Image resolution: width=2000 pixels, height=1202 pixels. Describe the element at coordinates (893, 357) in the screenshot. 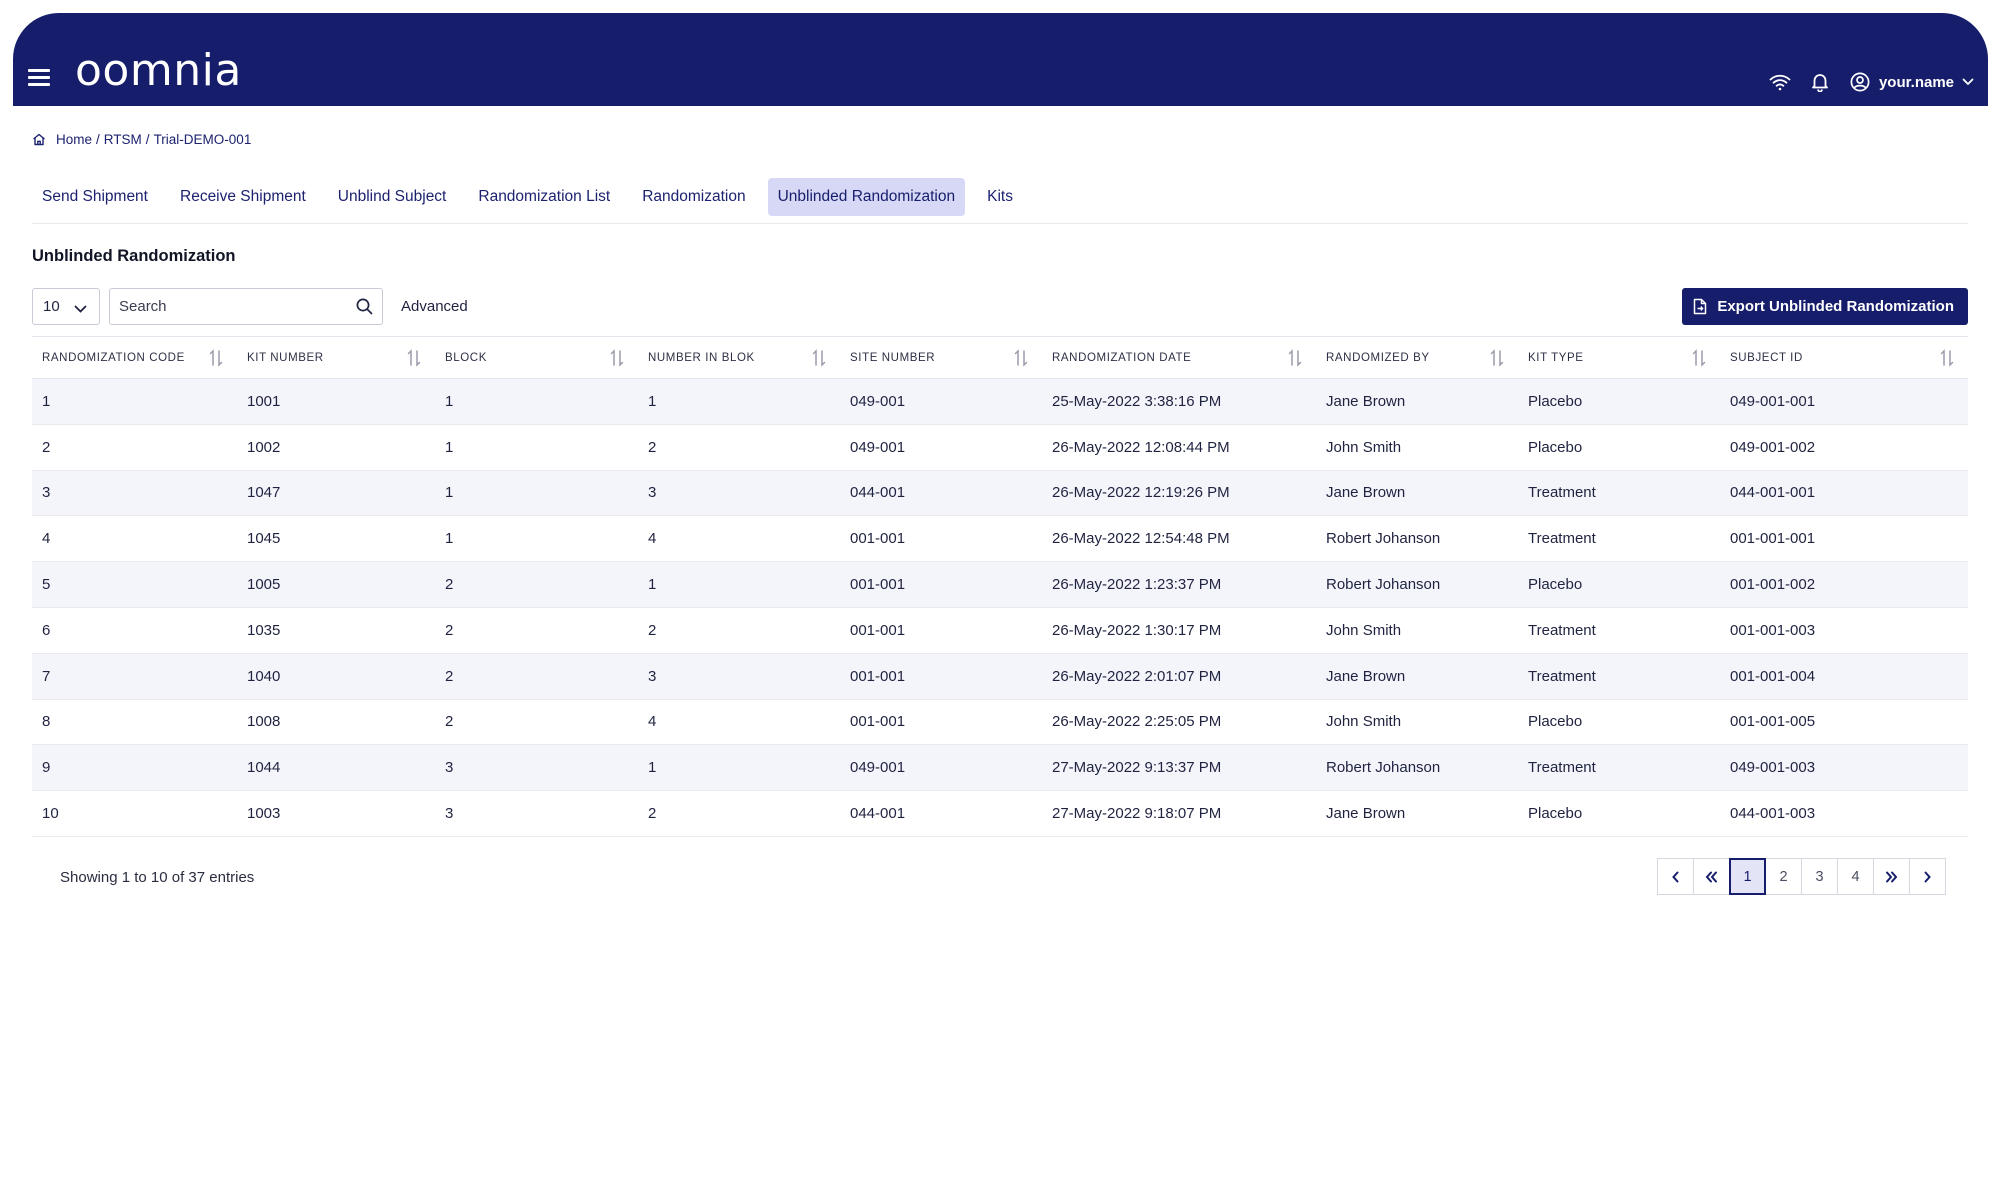

I see `column-header-label: Site Number` at that location.